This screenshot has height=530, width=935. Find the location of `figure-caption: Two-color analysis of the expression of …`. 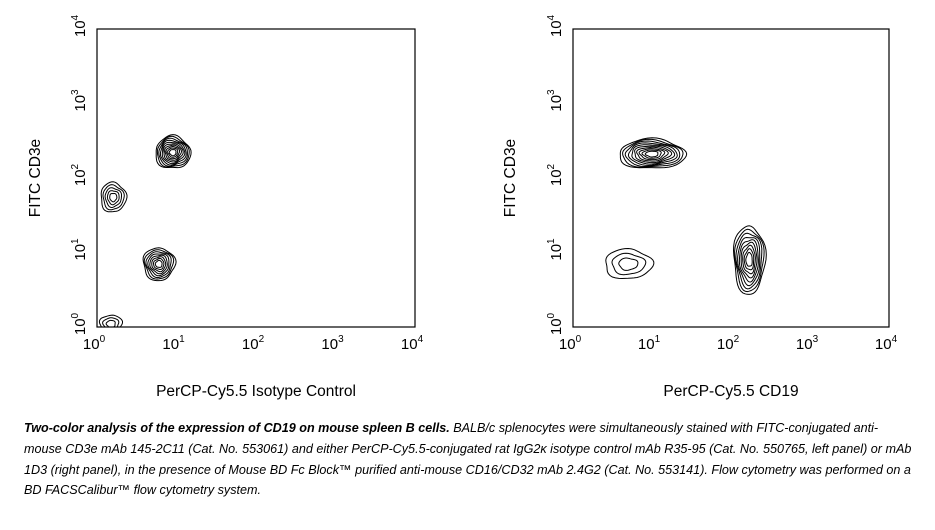

figure-caption: Two-color analysis of the expression of … is located at coordinates (469, 459).